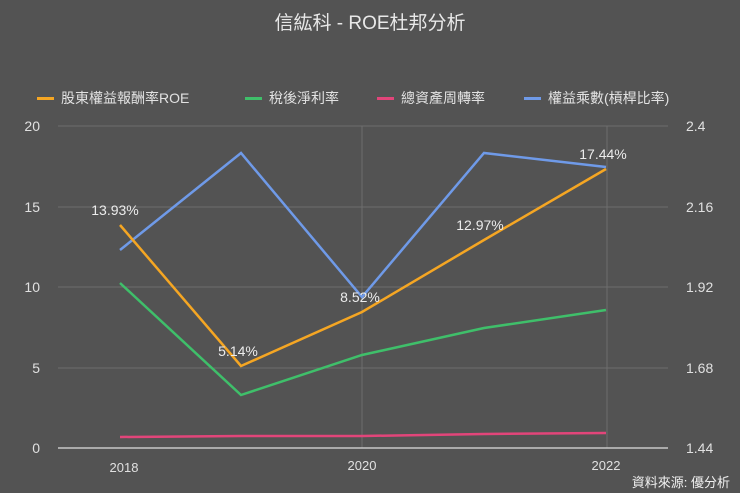  I want to click on data-label-roe-2020: 8.52%, so click(360, 297).